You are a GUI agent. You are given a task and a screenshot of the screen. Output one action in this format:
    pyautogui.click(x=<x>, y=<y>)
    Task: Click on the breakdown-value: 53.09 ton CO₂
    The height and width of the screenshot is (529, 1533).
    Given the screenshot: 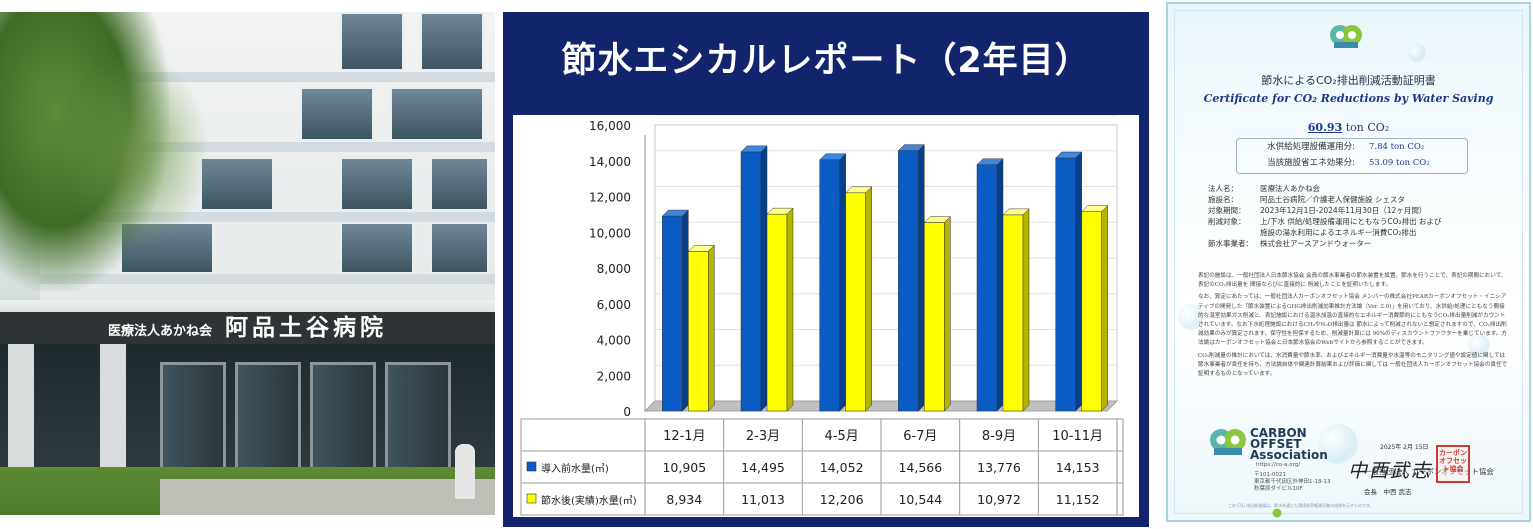 What is the action you would take?
    pyautogui.click(x=1399, y=163)
    